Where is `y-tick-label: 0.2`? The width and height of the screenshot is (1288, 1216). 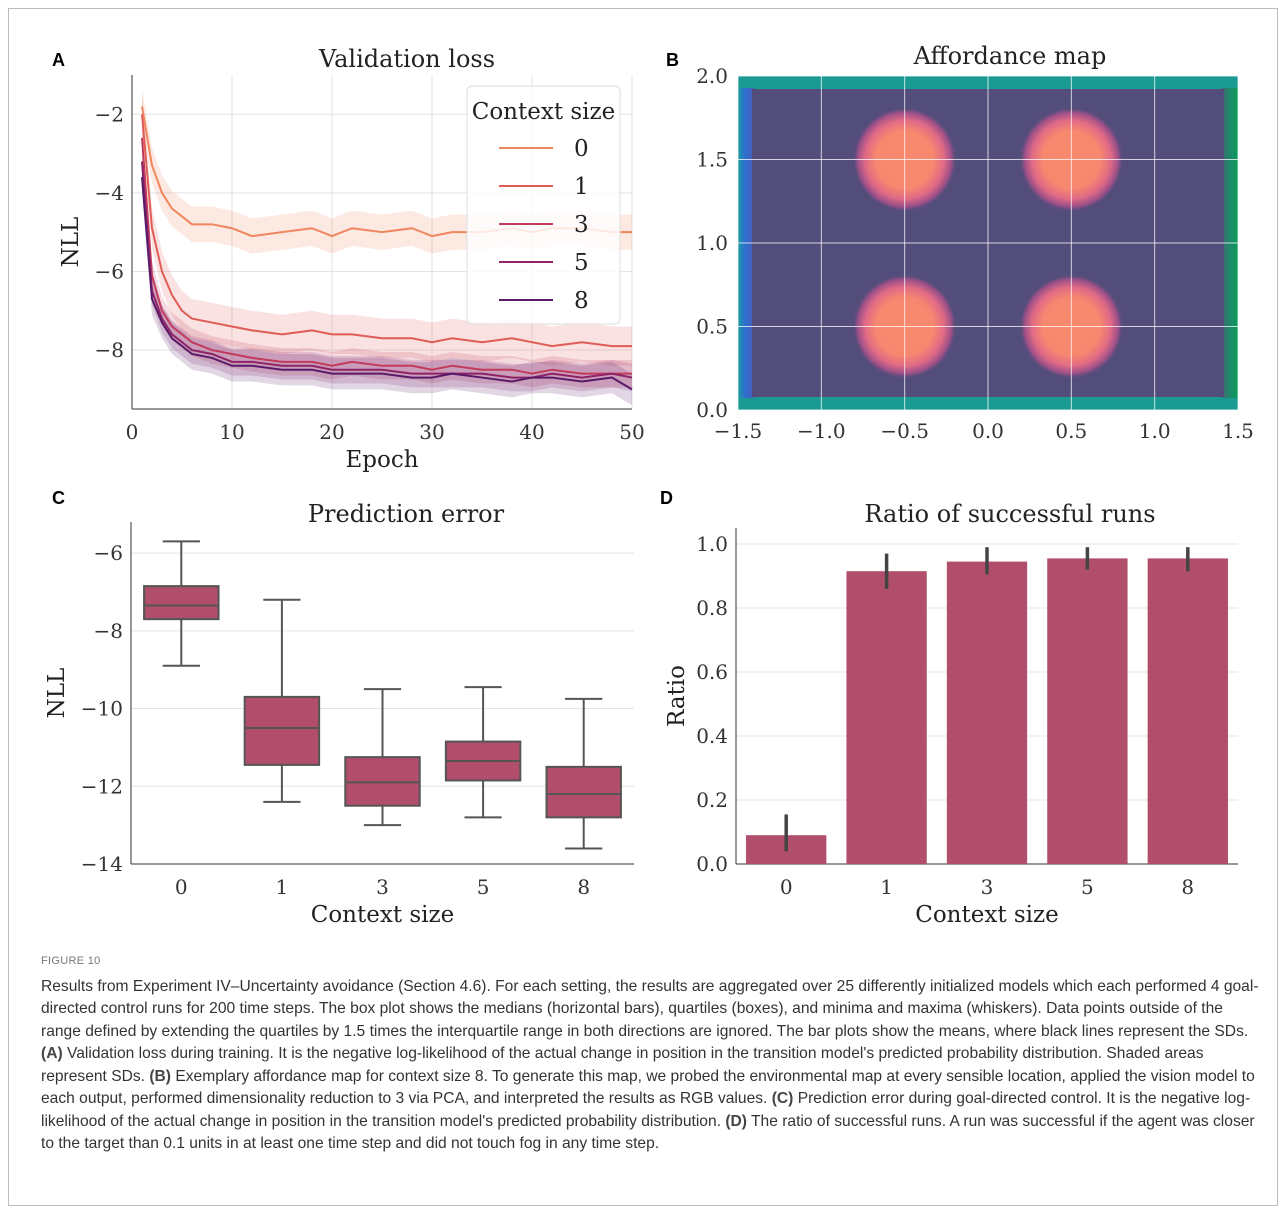
y-tick-label: 0.2 is located at coordinates (712, 800).